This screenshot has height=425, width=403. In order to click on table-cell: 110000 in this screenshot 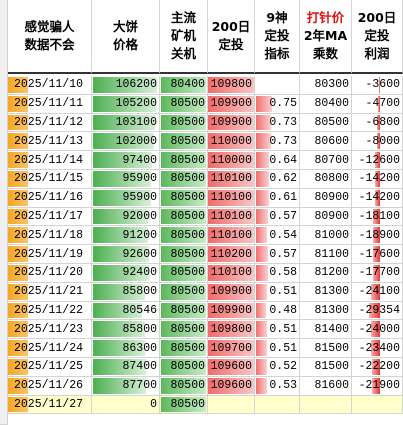, I will do `click(231, 142)`.